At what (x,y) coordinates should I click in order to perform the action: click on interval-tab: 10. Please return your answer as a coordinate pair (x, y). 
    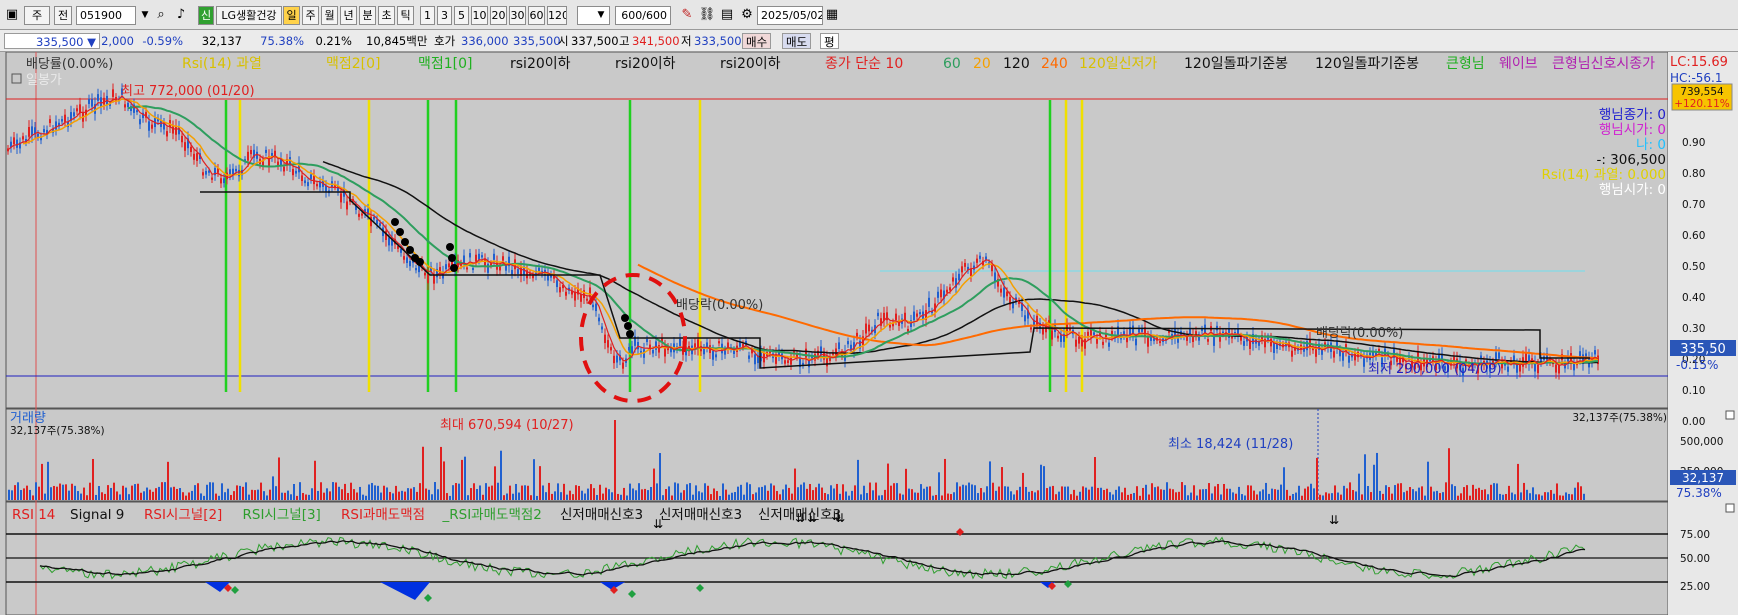
    Looking at the image, I should click on (479, 15).